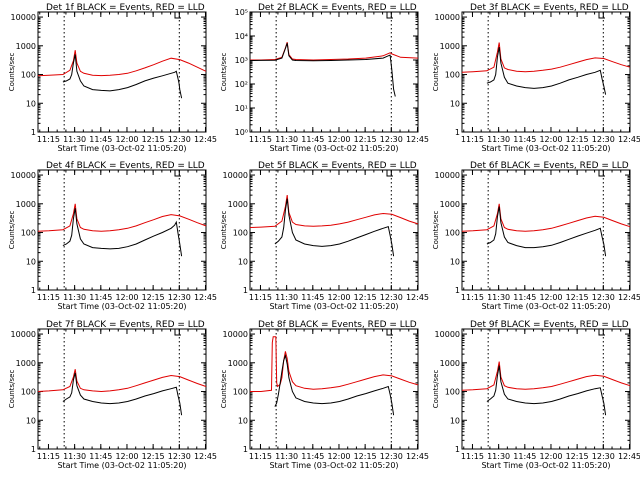 This screenshot has height=480, width=640. Describe the element at coordinates (337, 166) in the screenshot. I see `panel-title: Det 5f BLACK = Events, RED = LLD` at that location.